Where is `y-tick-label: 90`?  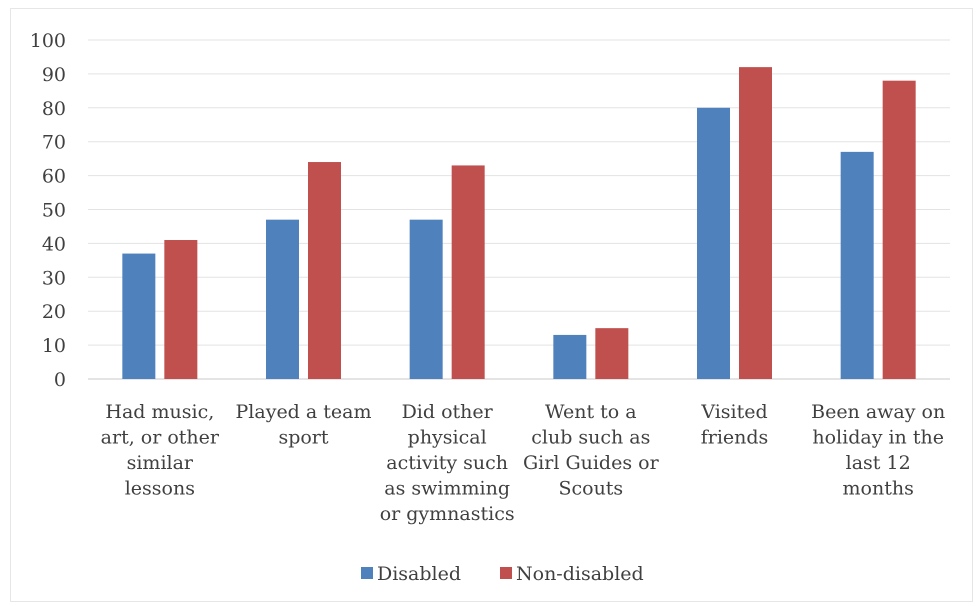
y-tick-label: 90 is located at coordinates (54, 75).